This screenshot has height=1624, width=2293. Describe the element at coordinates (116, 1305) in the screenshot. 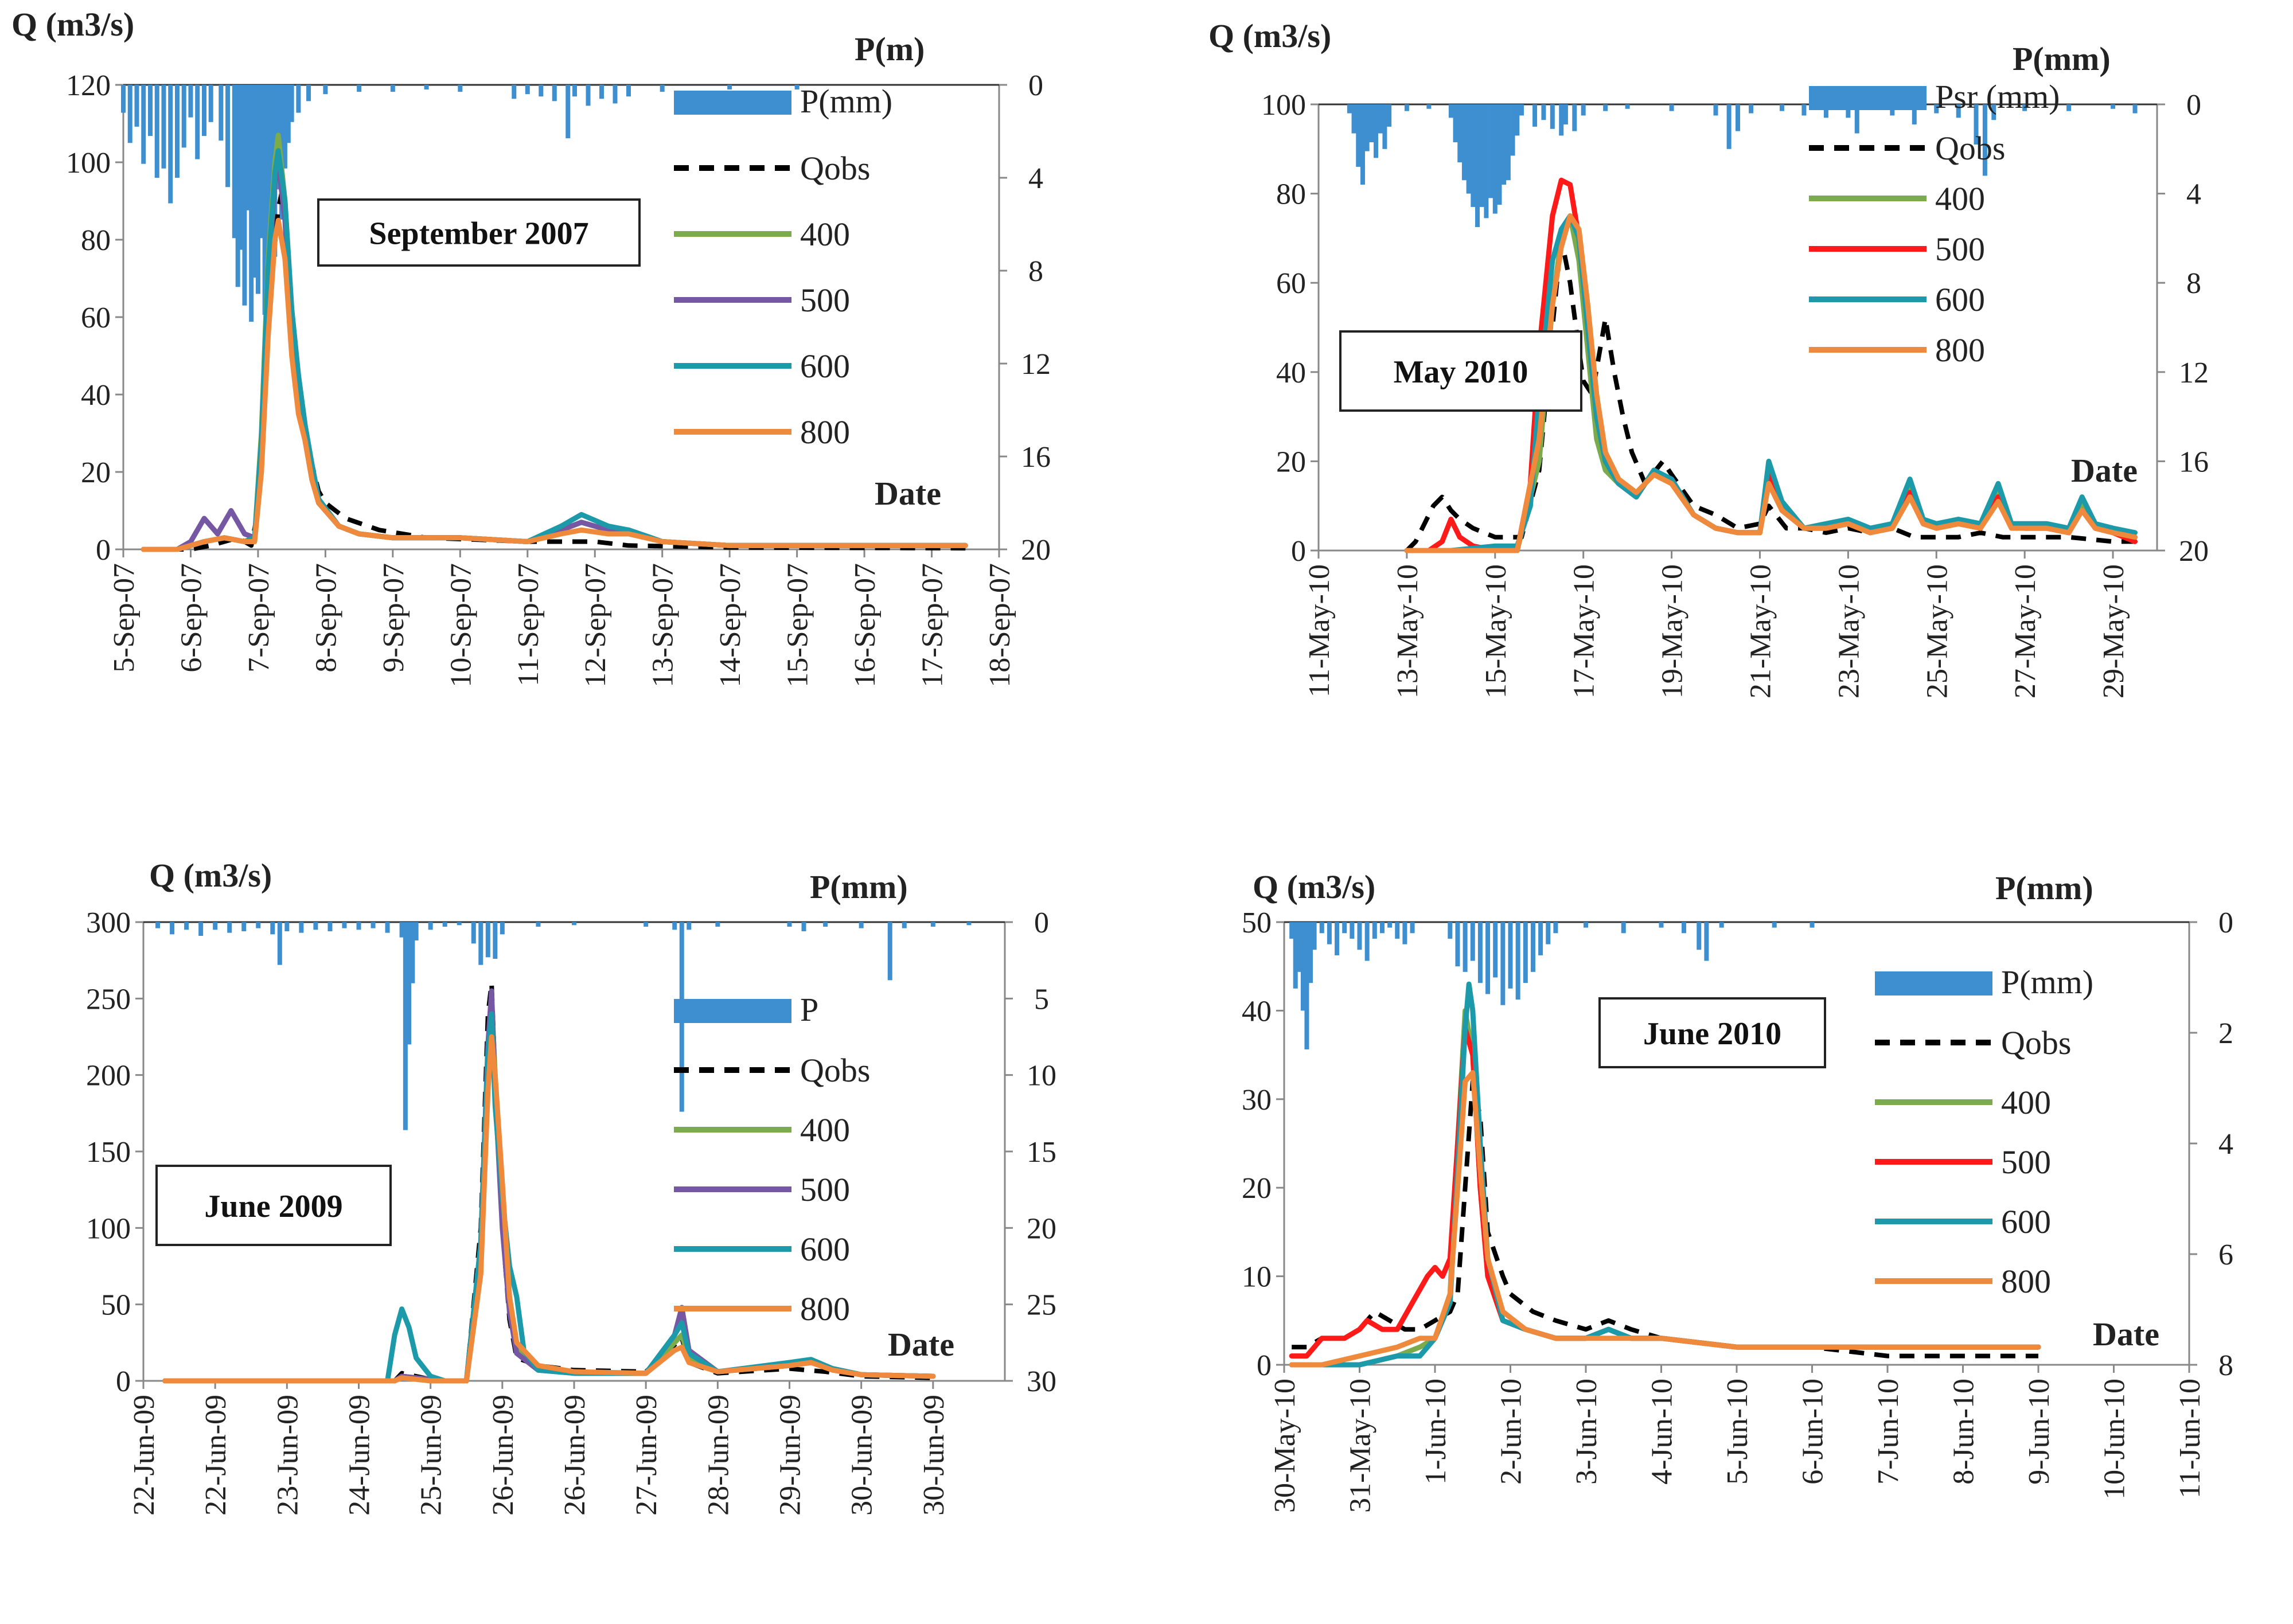

I see `y-tick-label: 50` at that location.